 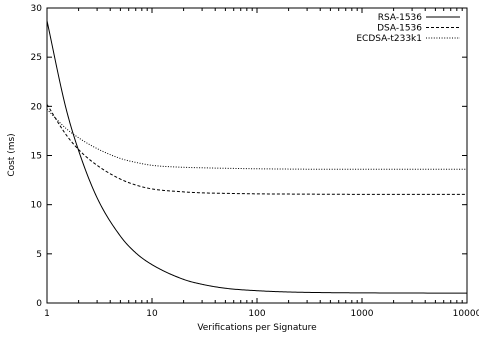 What do you see at coordinates (37, 107) in the screenshot?
I see `y-tick-label: 20` at bounding box center [37, 107].